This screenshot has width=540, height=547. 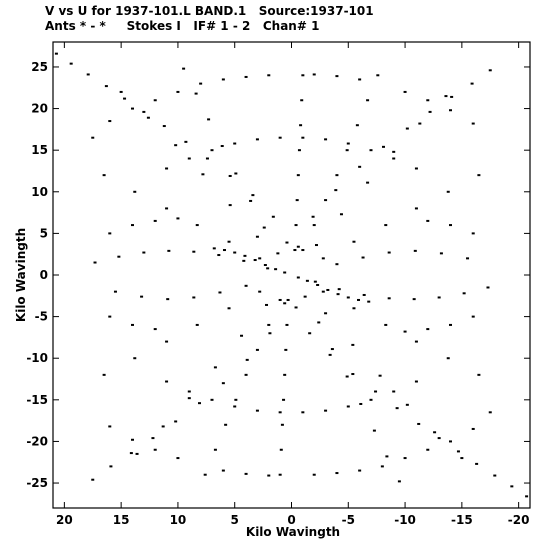 What do you see at coordinates (37, 483) in the screenshot?
I see `y-tick-label: -25` at bounding box center [37, 483].